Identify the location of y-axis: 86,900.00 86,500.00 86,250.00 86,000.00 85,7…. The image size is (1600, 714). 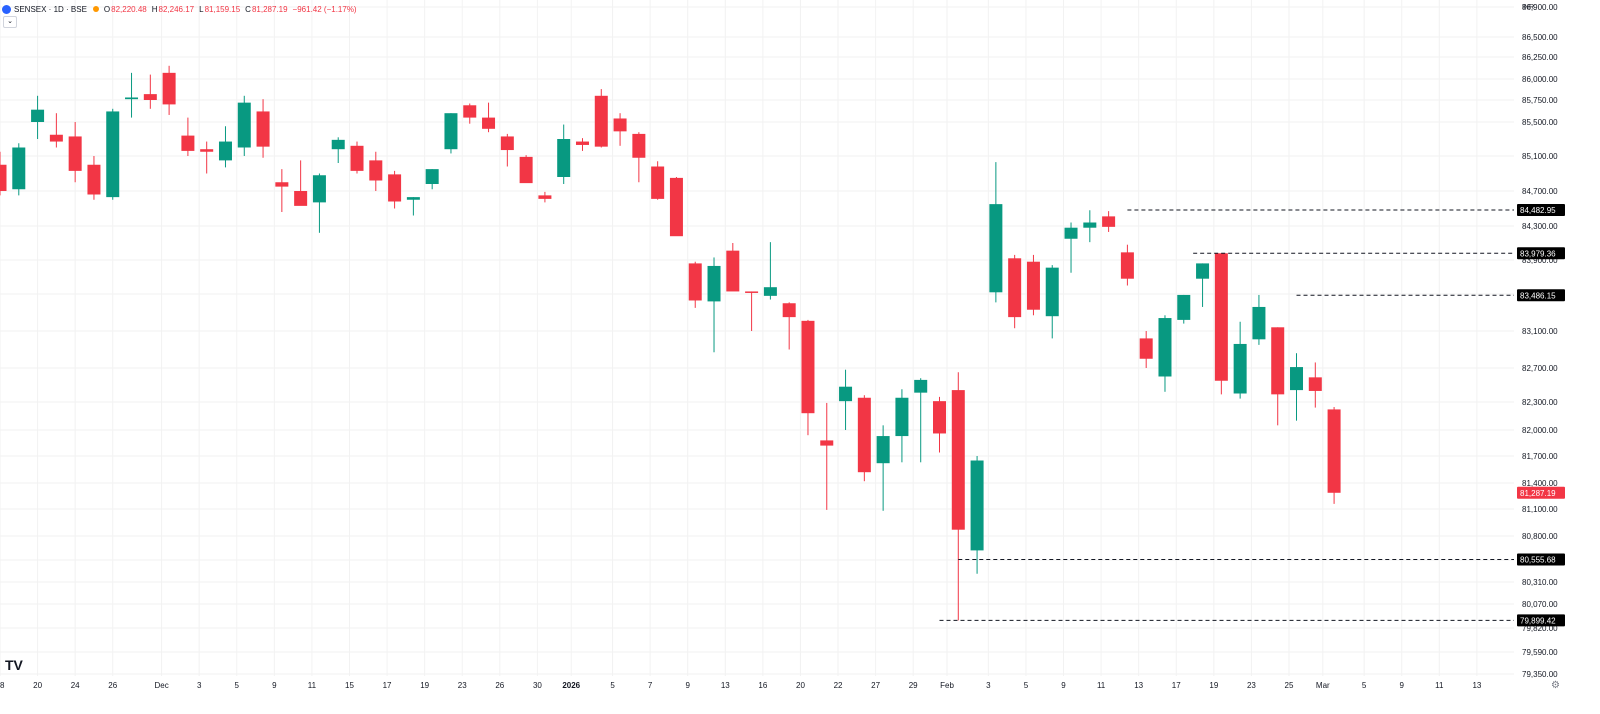
(1541, 341).